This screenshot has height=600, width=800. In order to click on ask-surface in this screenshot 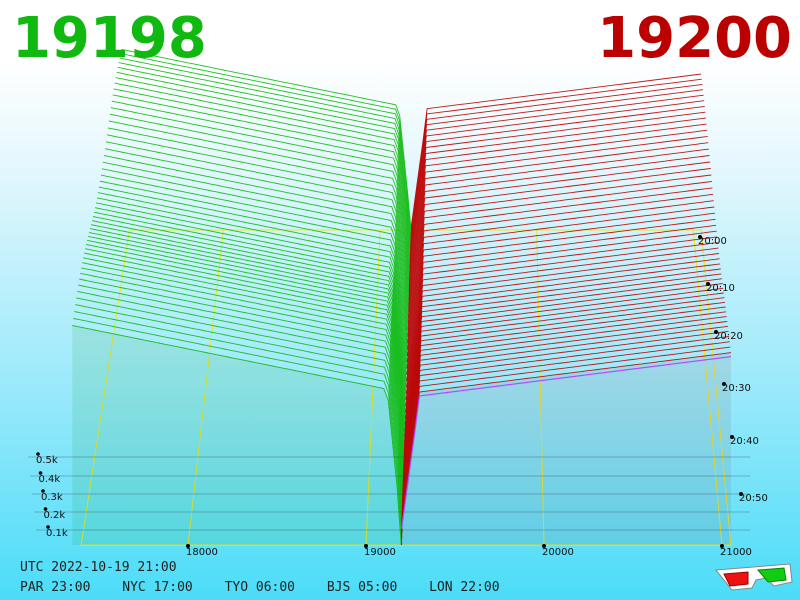, I will do `click(566, 448)`.